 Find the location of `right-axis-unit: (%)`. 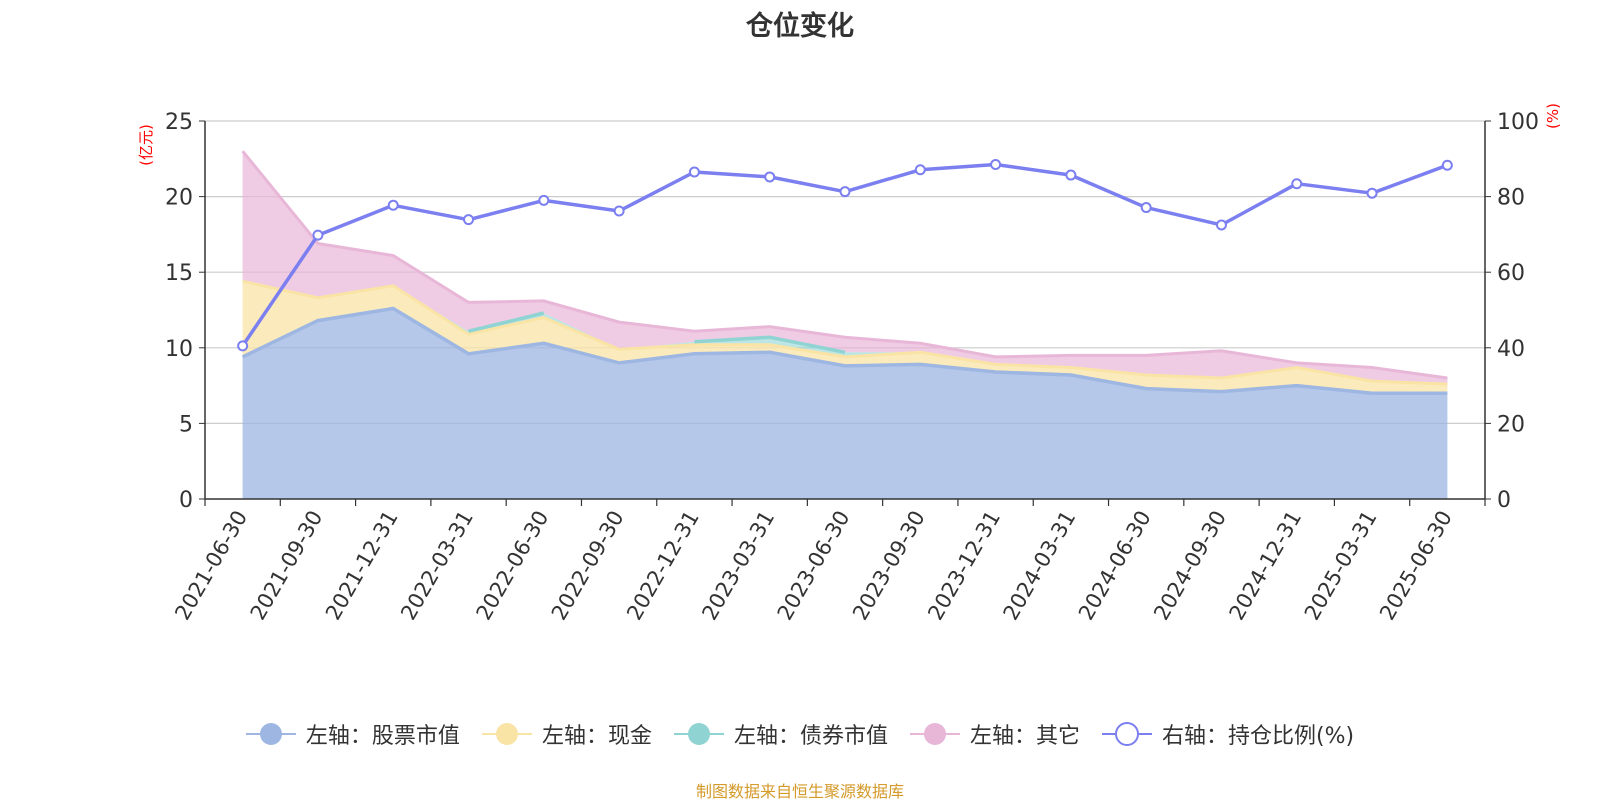

right-axis-unit: (%) is located at coordinates (1553, 116).